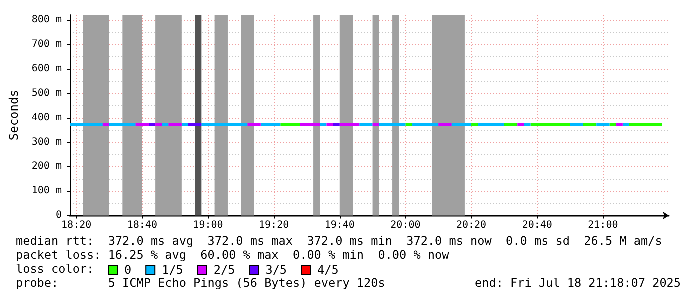  Describe the element at coordinates (277, 270) in the screenshot. I see `legend-label: 3/5` at that location.